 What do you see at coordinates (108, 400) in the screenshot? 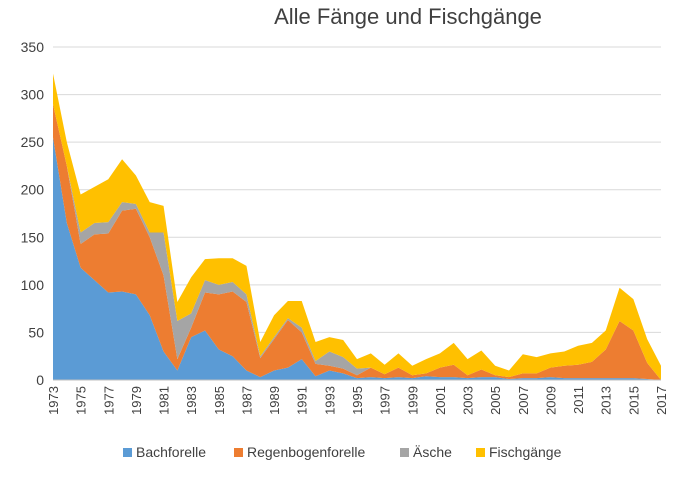
I see `x-tick-label: 1977` at bounding box center [108, 400].